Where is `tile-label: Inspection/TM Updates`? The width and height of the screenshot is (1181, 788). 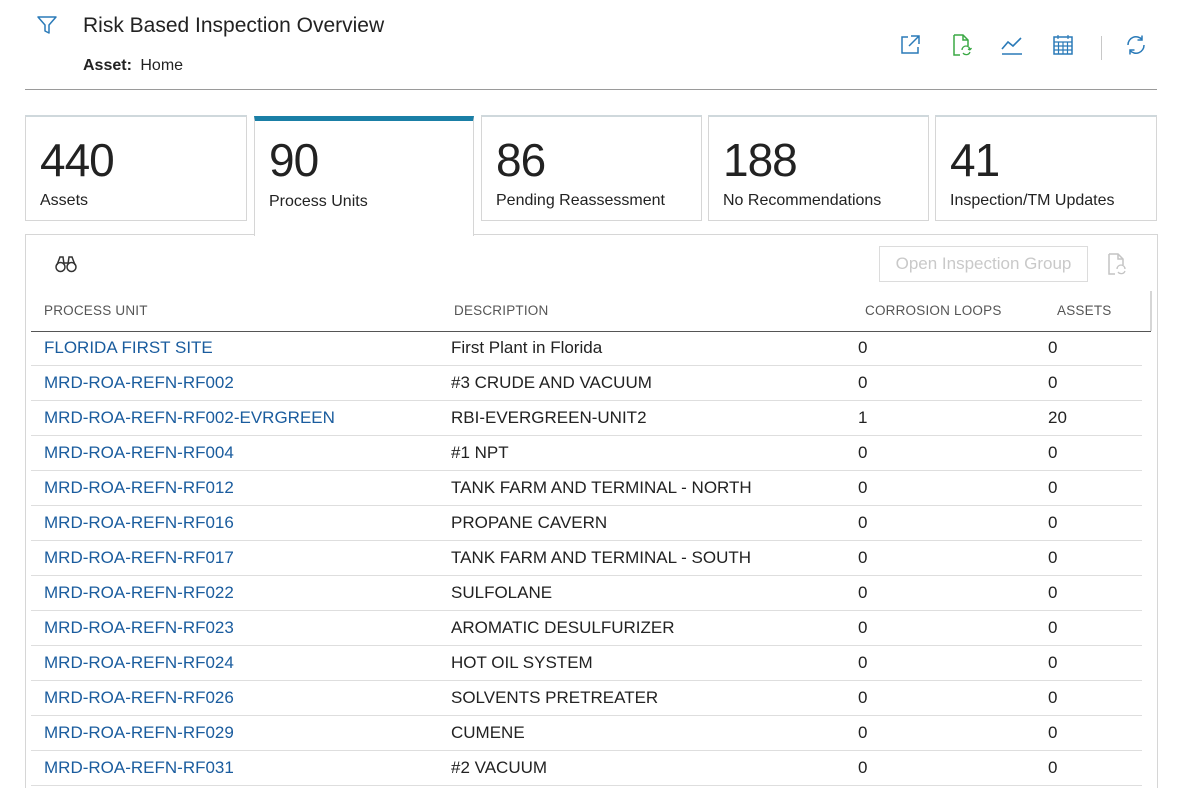 tile-label: Inspection/TM Updates is located at coordinates (1032, 200).